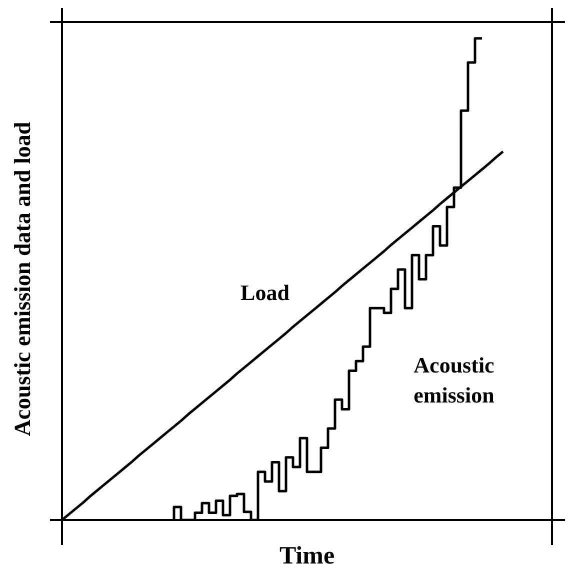  What do you see at coordinates (454, 380) in the screenshot?
I see `text: Acoustic emission` at bounding box center [454, 380].